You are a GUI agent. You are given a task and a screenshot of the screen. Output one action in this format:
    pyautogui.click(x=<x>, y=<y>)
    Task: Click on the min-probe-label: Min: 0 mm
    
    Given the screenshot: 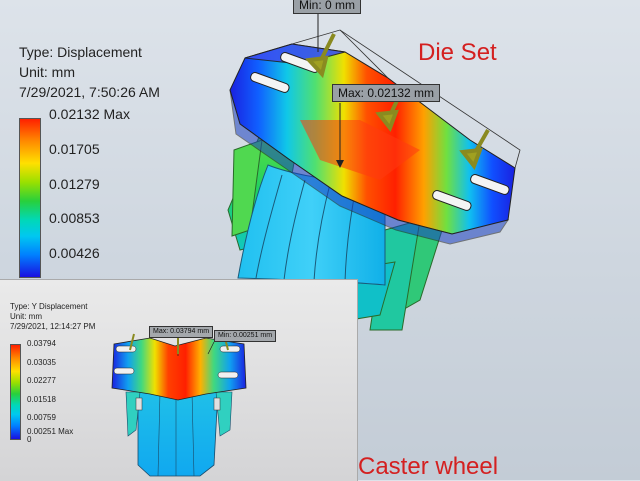 What is the action you would take?
    pyautogui.click(x=327, y=7)
    